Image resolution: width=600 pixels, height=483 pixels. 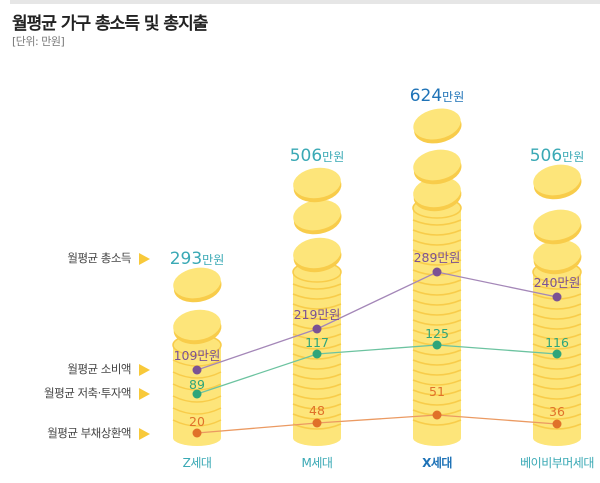 I want to click on savings-value-m: 117, so click(x=317, y=342).